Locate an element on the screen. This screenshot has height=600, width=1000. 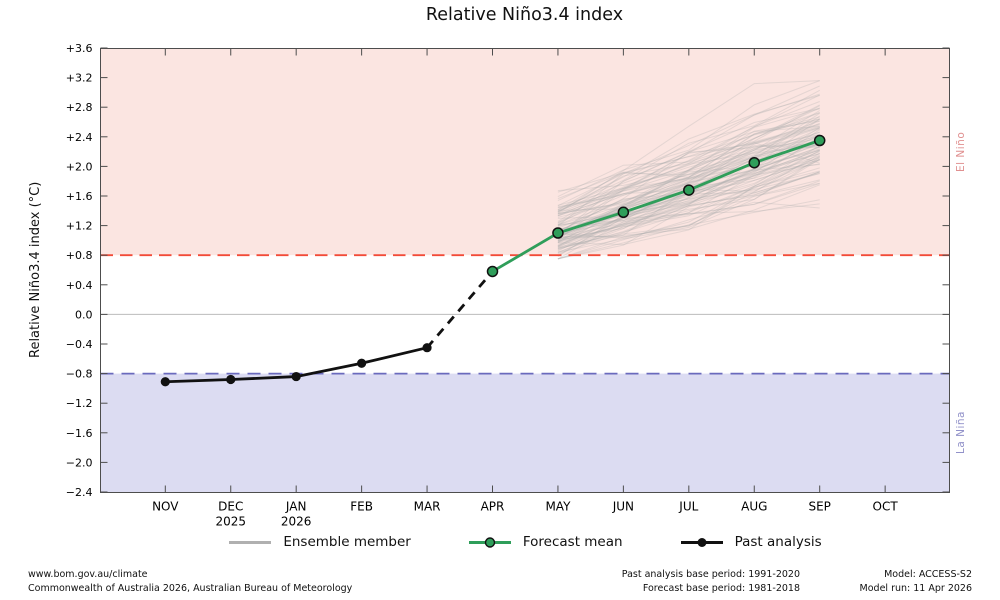
x-tick-label: FEB is located at coordinates (361, 507).